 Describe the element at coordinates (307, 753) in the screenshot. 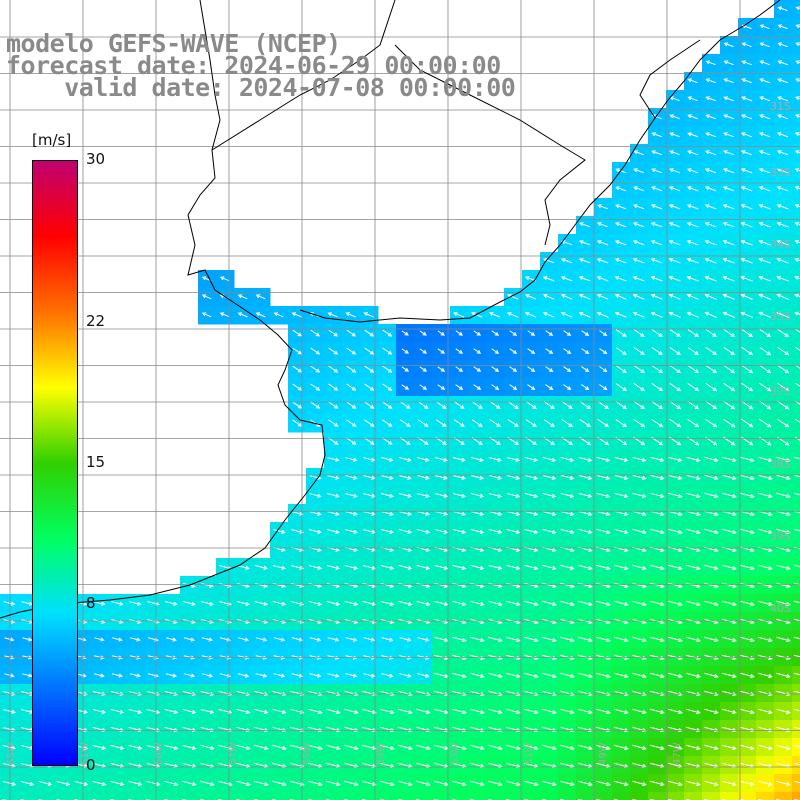

I see `longitude-label: 55W` at that location.